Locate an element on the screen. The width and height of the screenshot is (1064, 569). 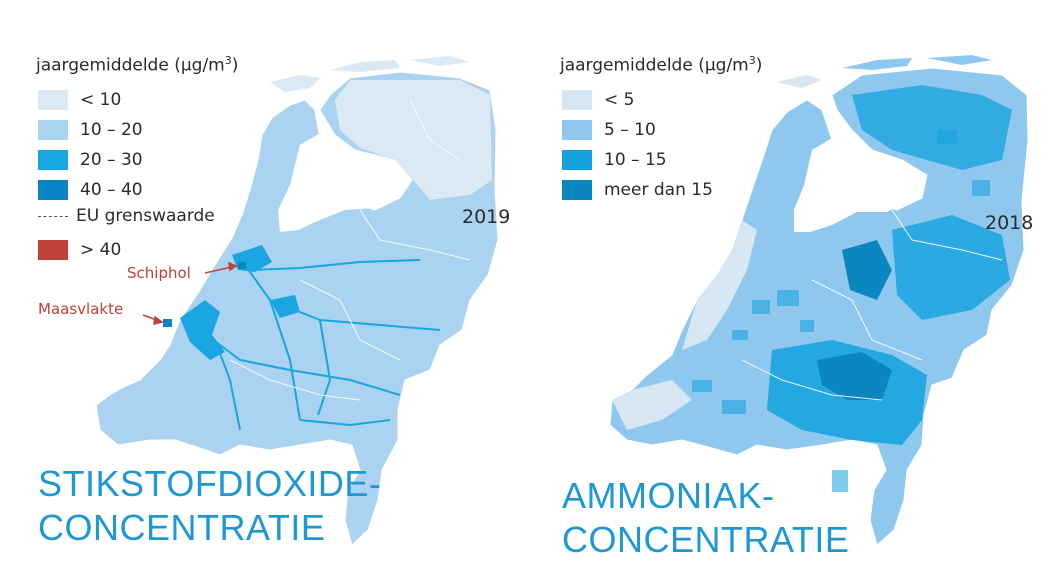
legend-item: 5 – 10 is located at coordinates (609, 130).